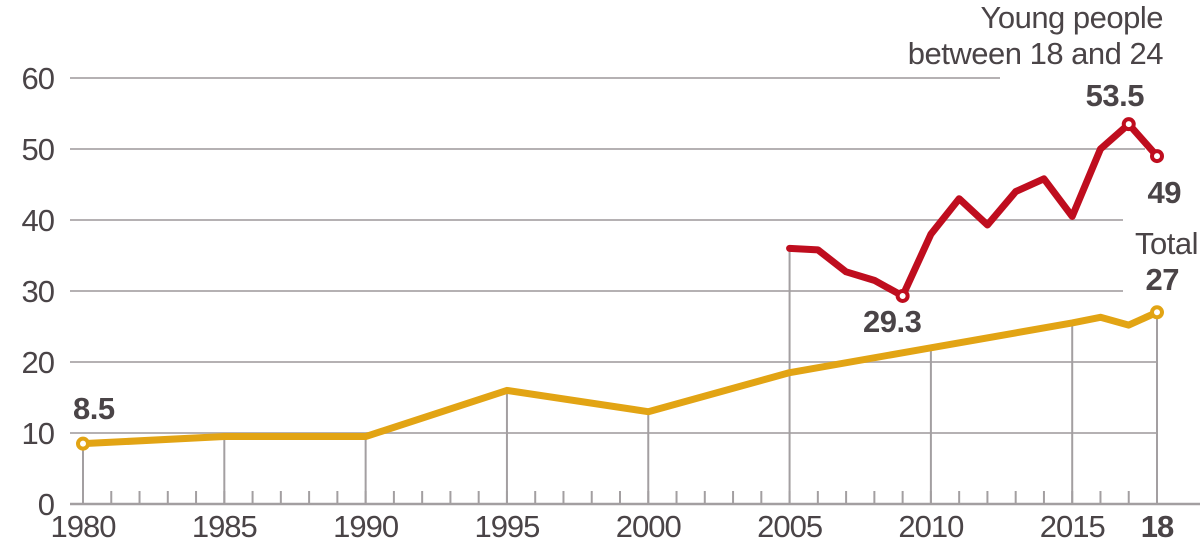  Describe the element at coordinates (1157, 312) in the screenshot. I see `marker-total-2018` at that location.